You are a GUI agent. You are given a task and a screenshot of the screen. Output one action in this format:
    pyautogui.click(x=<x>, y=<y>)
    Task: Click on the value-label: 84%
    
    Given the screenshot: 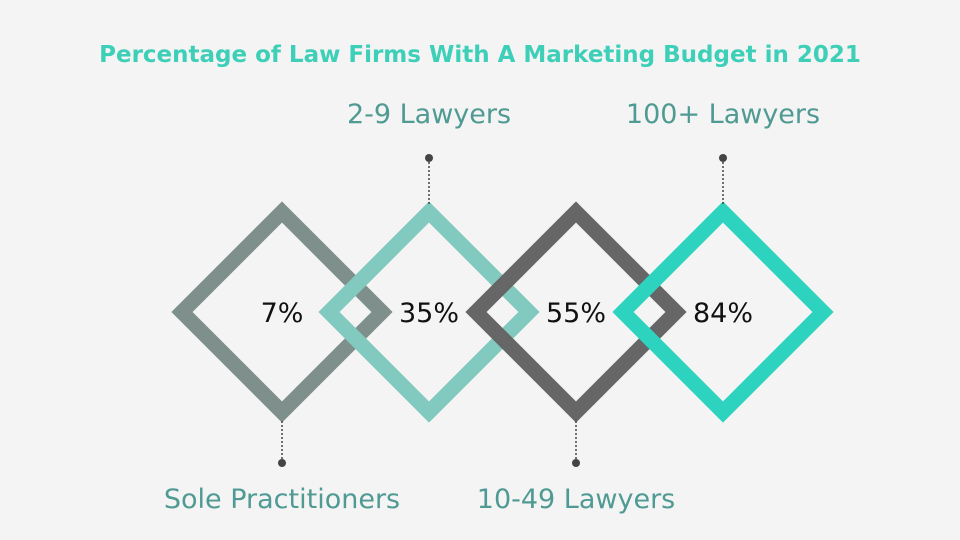 What is the action you would take?
    pyautogui.click(x=723, y=313)
    